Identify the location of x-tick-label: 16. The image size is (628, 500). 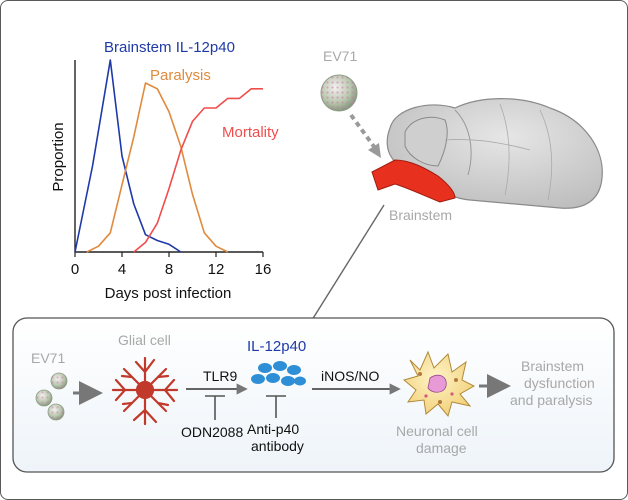
(263, 269).